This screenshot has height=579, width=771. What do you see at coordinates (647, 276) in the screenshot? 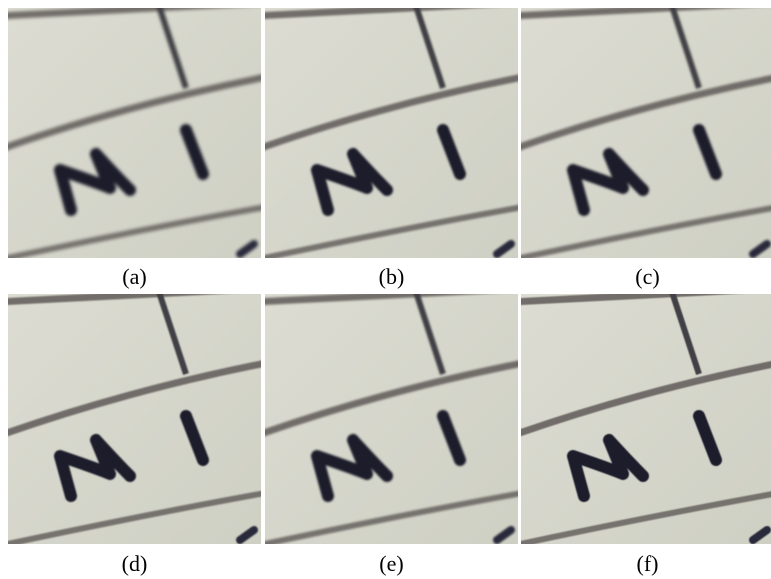
I see `caption-c: (c)` at bounding box center [647, 276].